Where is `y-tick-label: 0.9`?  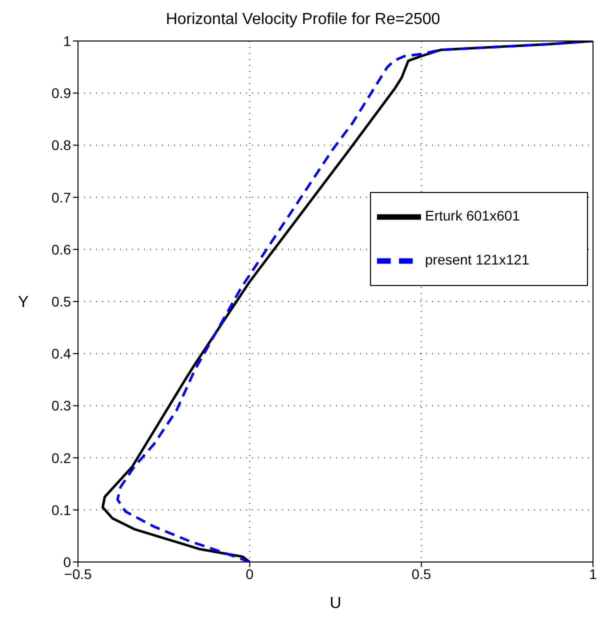 y-tick-label: 0.9 is located at coordinates (62, 93).